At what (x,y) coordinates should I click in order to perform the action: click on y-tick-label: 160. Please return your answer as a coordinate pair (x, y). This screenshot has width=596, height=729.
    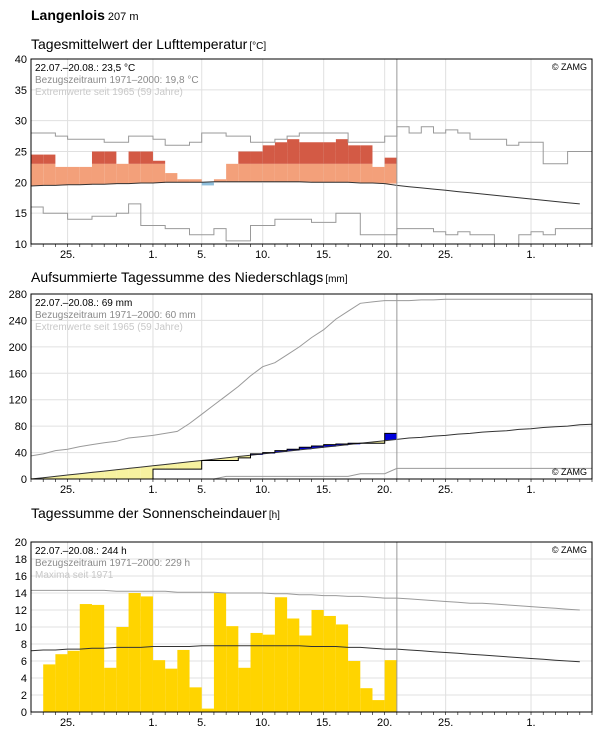
    Looking at the image, I should click on (18, 374).